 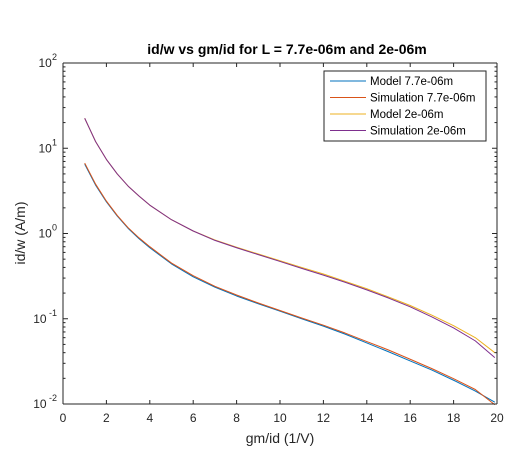 I want to click on y-tick-exponent: -1, so click(x=53, y=313).